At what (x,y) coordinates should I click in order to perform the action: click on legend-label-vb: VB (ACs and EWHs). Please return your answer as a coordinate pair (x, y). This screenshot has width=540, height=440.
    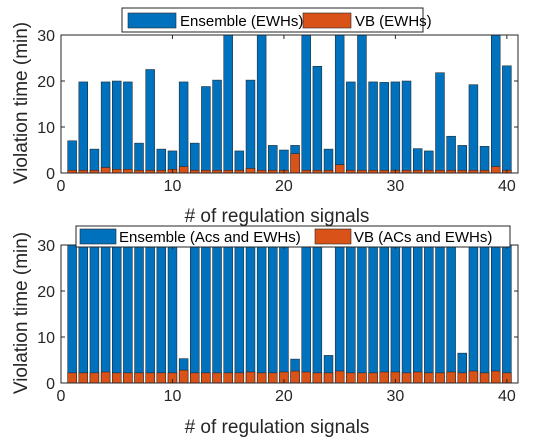
    Looking at the image, I should click on (423, 237).